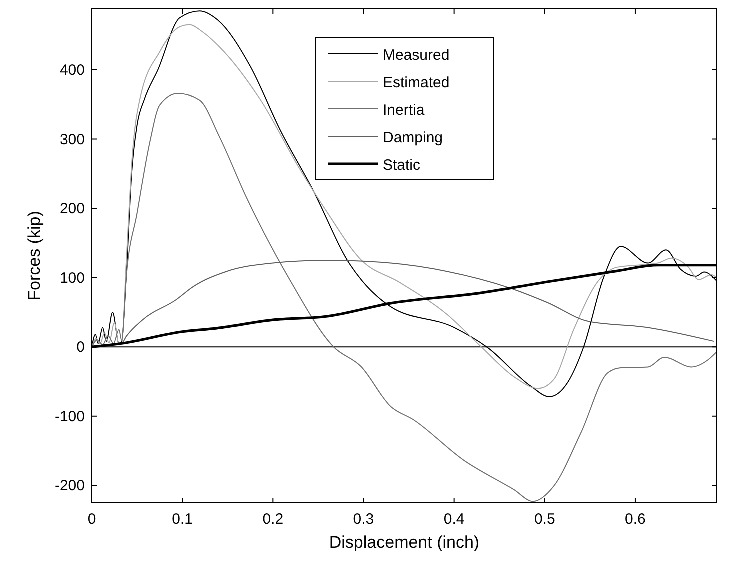 The width and height of the screenshot is (751, 565). Describe the element at coordinates (69, 486) in the screenshot. I see `y-tick-label: -200` at that location.